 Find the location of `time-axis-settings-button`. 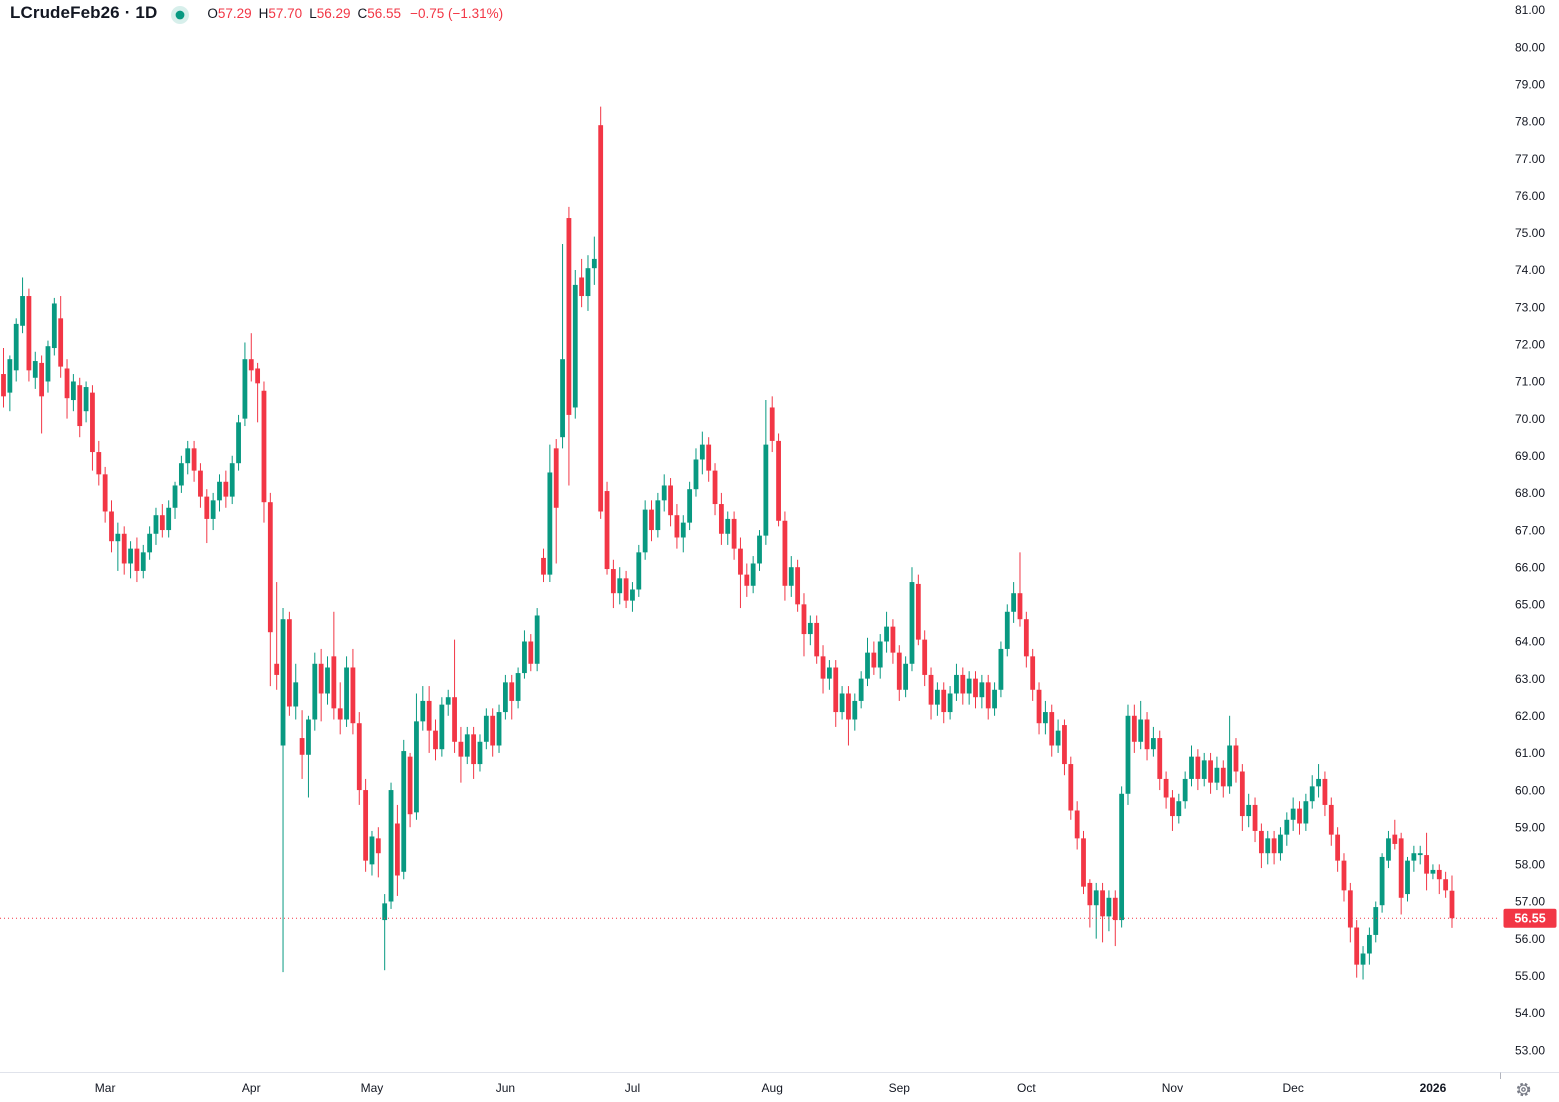

time-axis-settings-button is located at coordinates (1523, 1089).